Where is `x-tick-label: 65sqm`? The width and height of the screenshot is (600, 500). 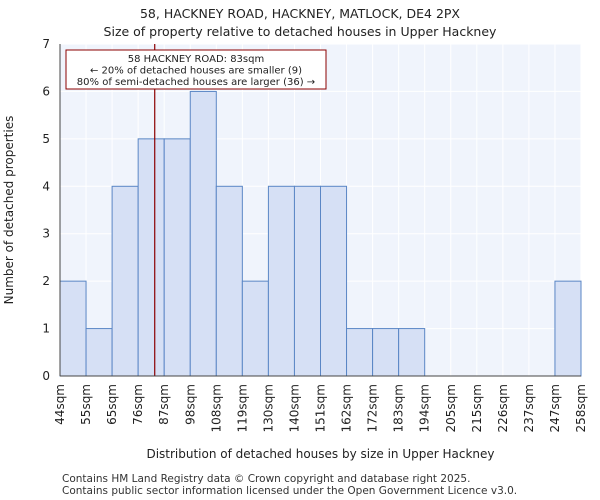
x-tick-label: 65sqm is located at coordinates (112, 404).